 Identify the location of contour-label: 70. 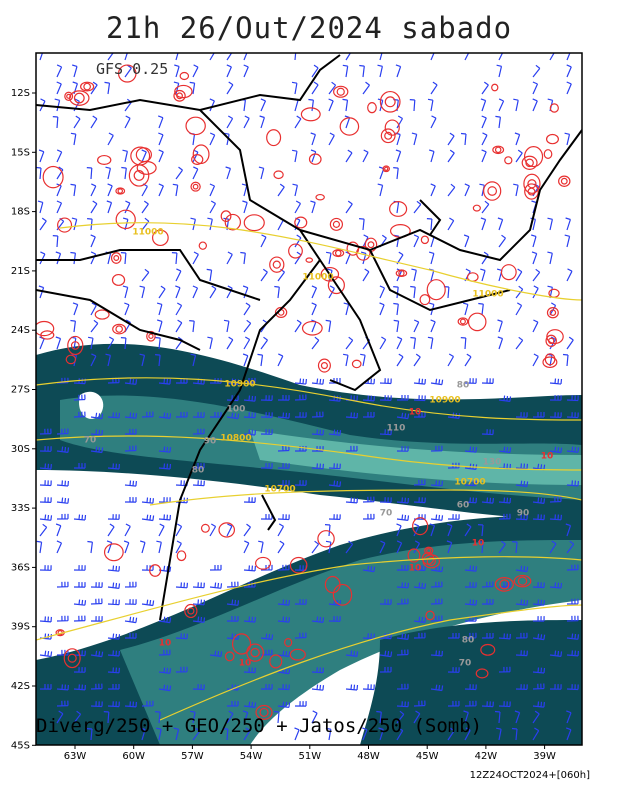
(386, 514).